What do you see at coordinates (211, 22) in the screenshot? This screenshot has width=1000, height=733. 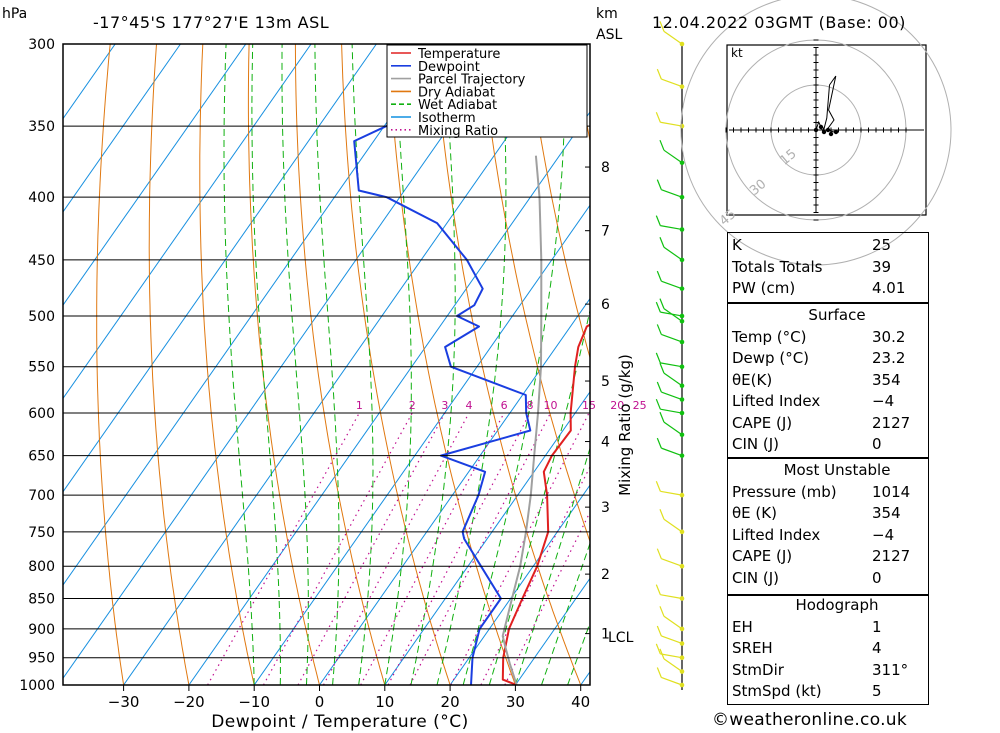 I see `location-title: -17°45'S 177°27'E 13m ASL` at bounding box center [211, 22].